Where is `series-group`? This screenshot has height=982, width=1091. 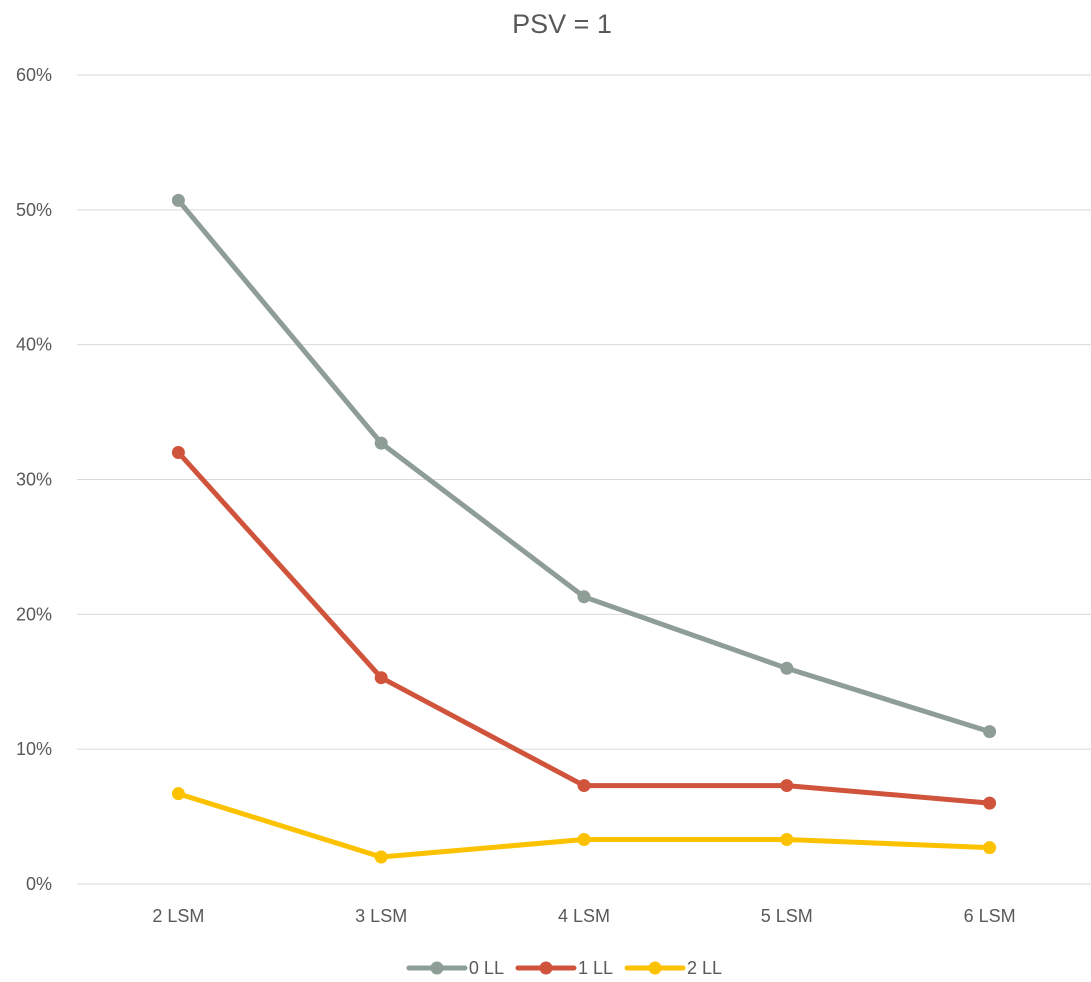 series-group is located at coordinates (584, 825).